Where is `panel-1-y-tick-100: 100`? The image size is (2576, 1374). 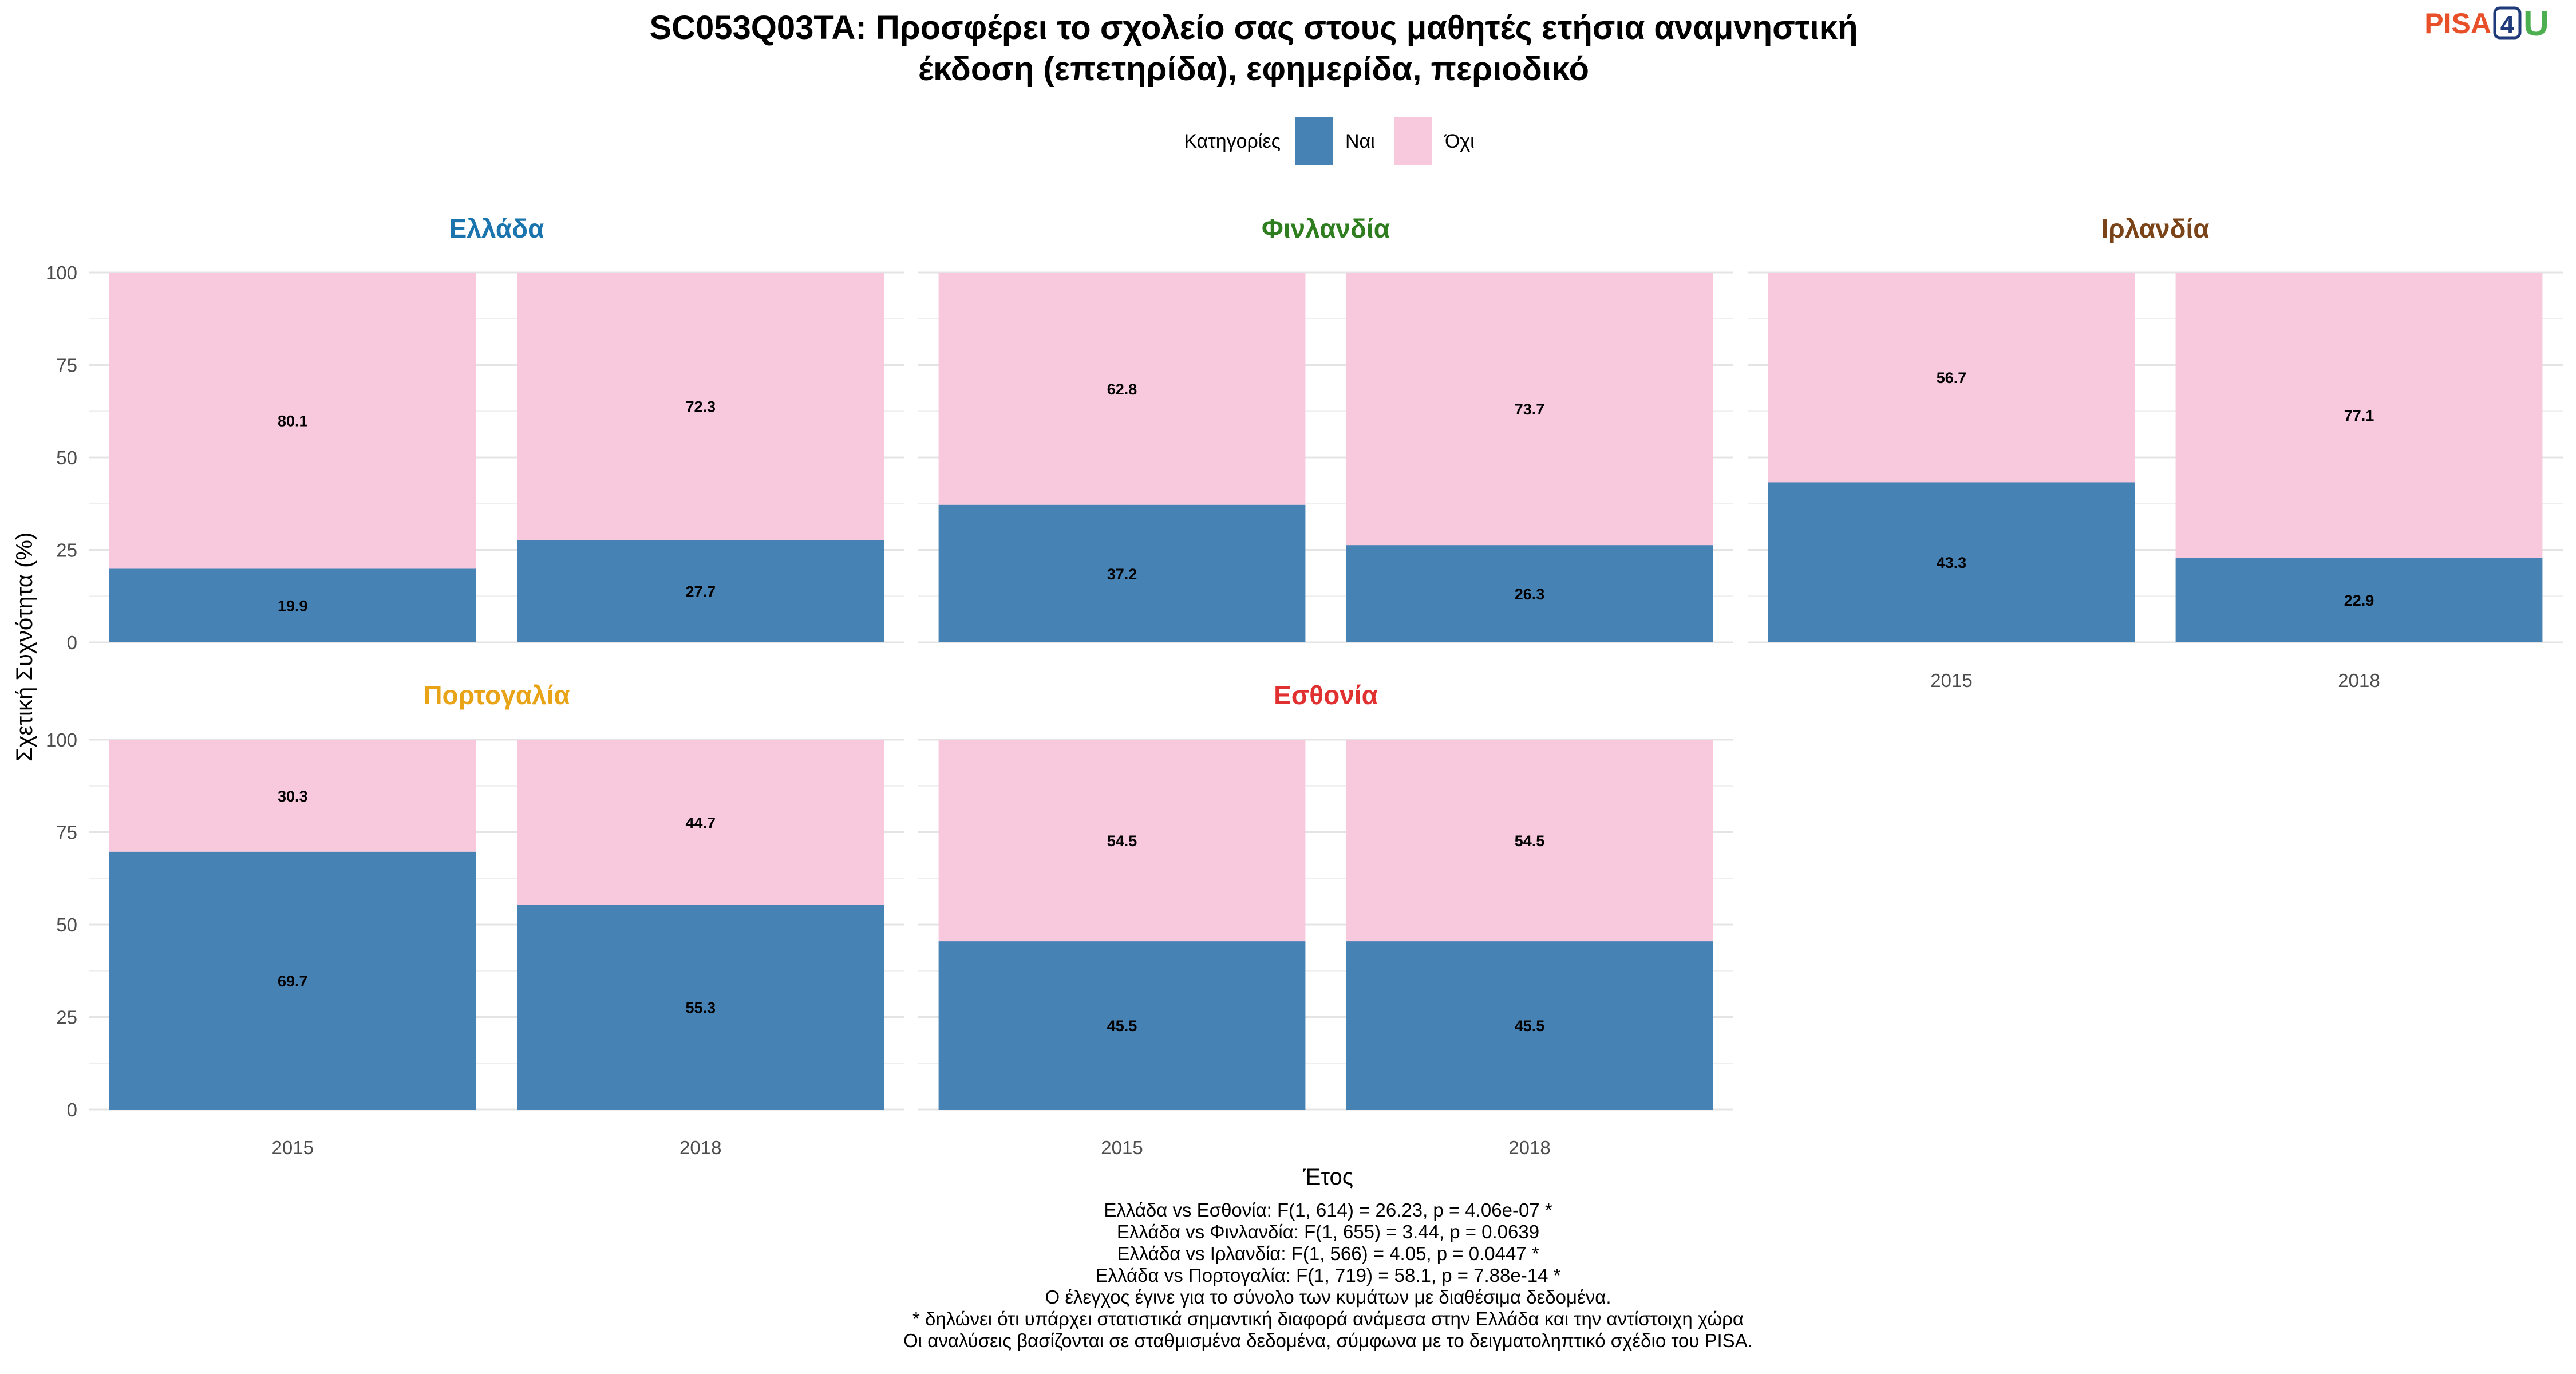 panel-1-y-tick-100: 100 is located at coordinates (61, 272).